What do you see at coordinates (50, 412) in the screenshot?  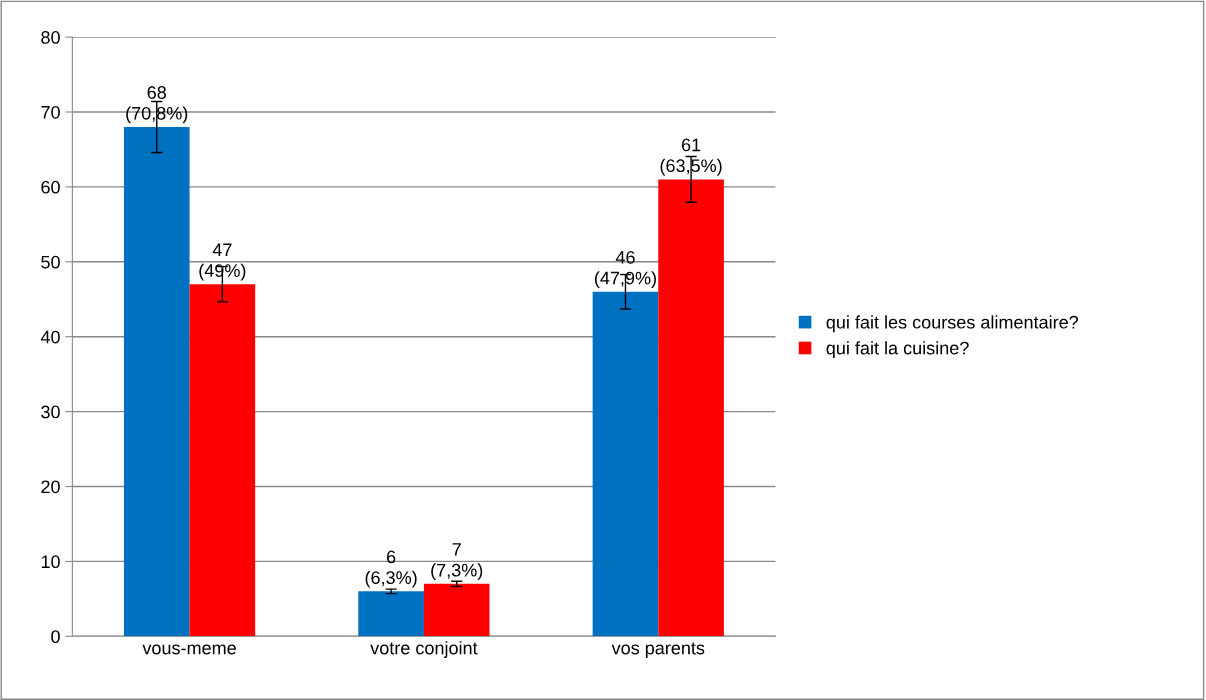 I see `y-tick-label: 30` at bounding box center [50, 412].